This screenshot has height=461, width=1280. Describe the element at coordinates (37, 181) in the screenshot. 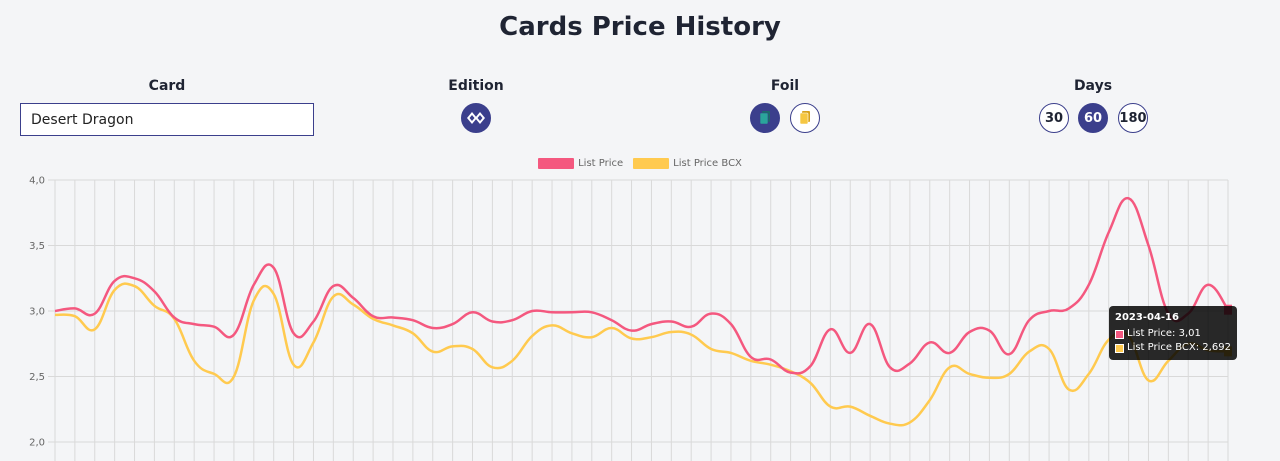

I see `y-tick-label: 4,0` at that location.